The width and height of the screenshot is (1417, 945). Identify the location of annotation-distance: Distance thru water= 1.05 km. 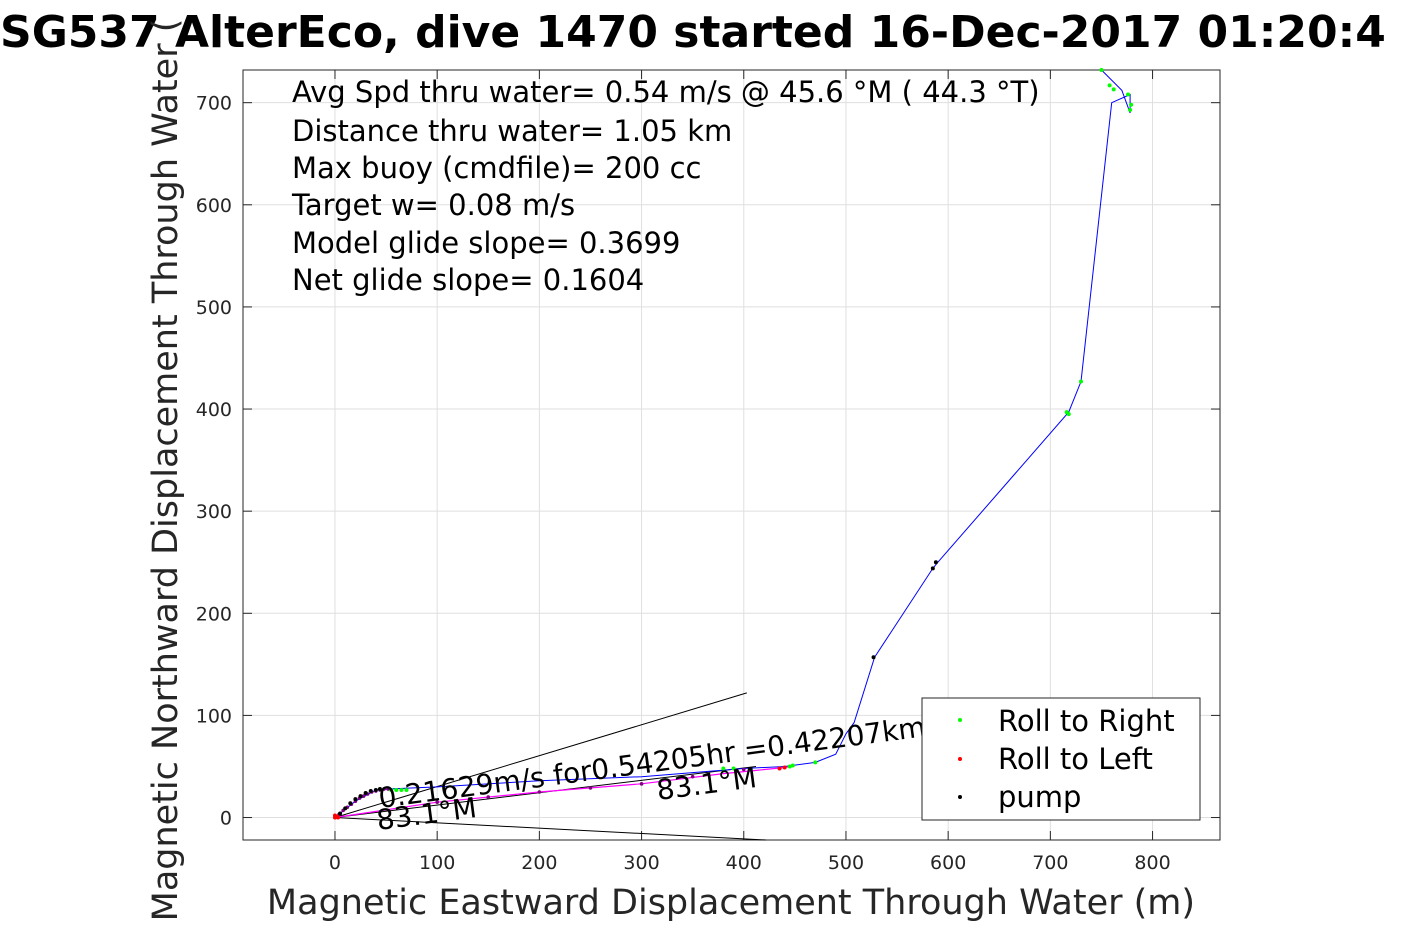
(512, 131).